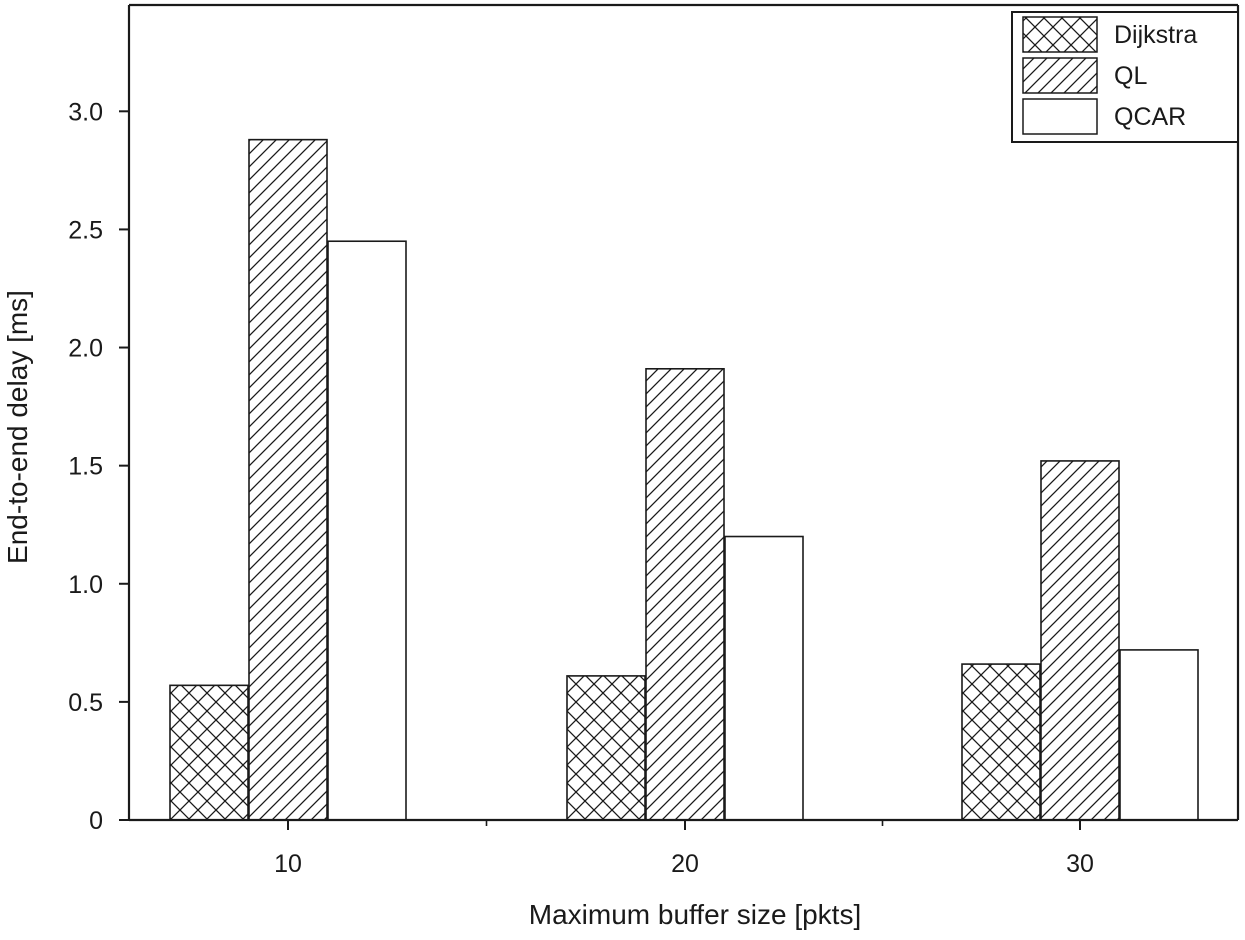 The image size is (1245, 940). I want to click on y-tick-label: 0, so click(96, 821).